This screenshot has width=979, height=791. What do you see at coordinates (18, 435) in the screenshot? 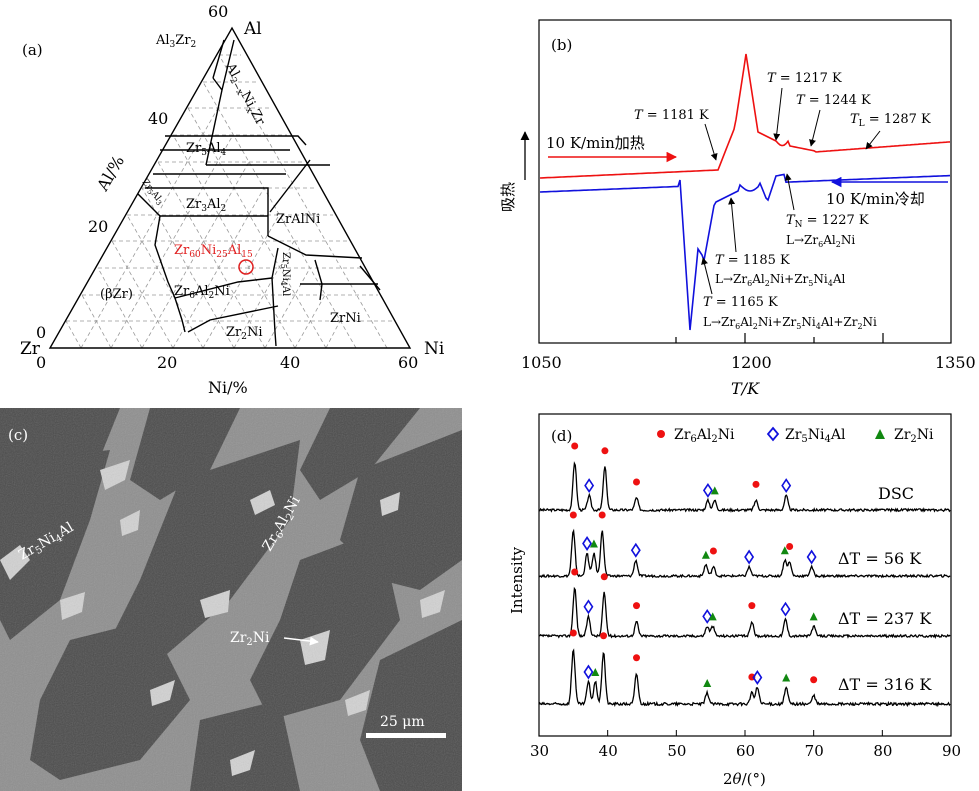
I see `panel-c-label: (c)` at bounding box center [18, 435].